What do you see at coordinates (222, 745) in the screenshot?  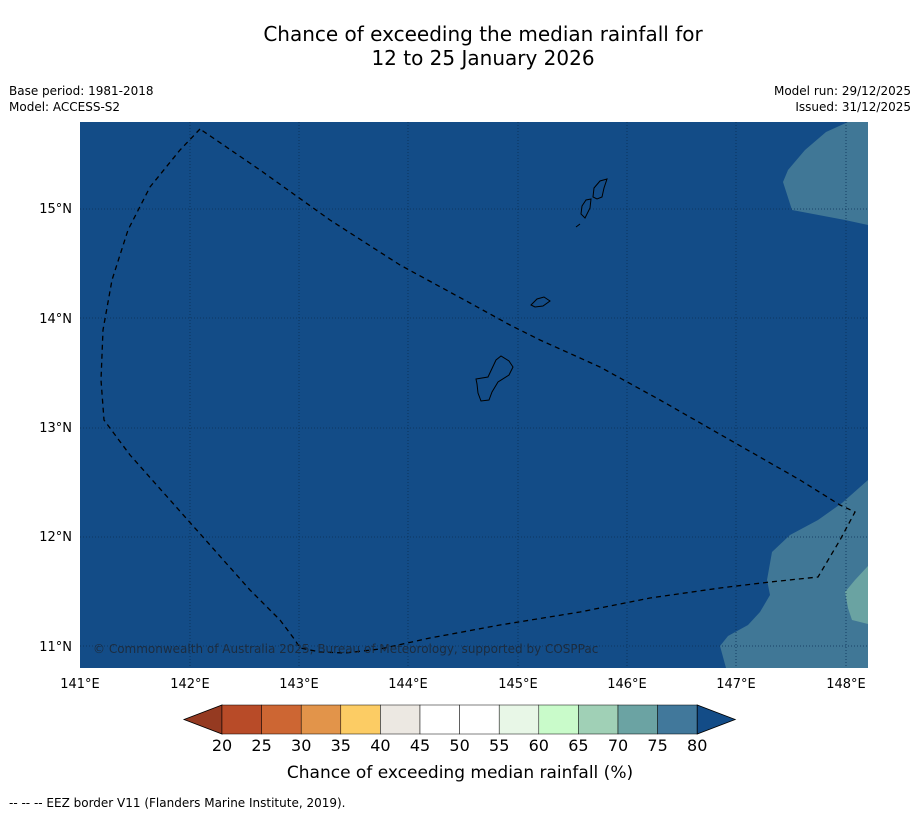 I see `legend-tick-20: 20` at bounding box center [222, 745].